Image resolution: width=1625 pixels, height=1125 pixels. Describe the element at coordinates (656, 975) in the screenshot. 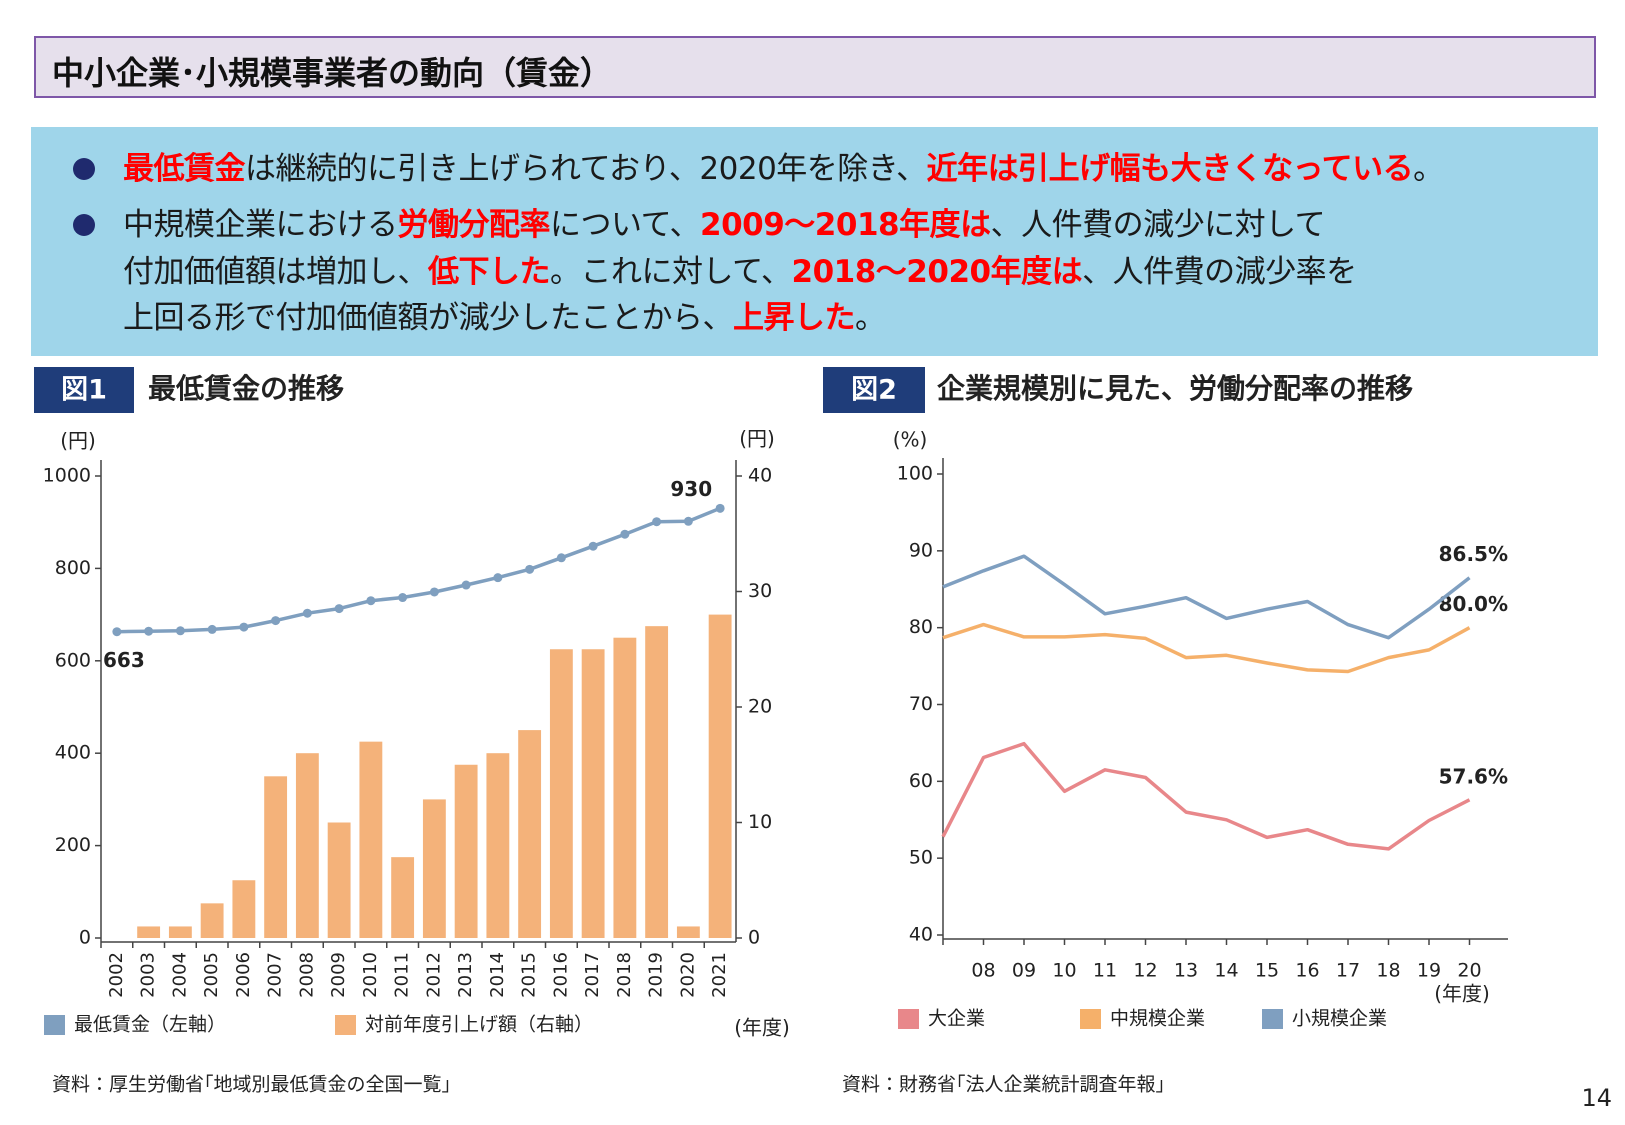

I see `x-tick-label: 2019` at that location.